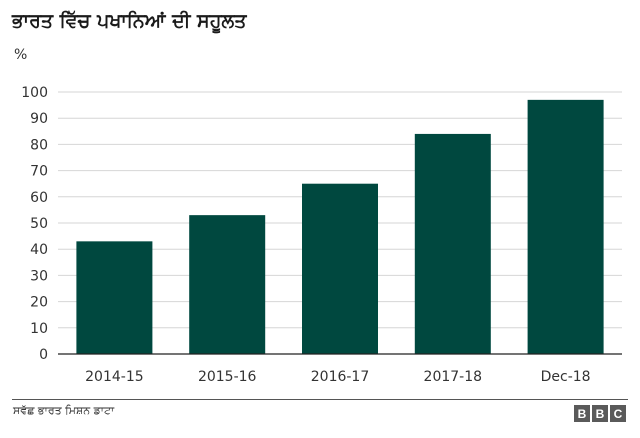  I want to click on bbc-logo-letter: C, so click(618, 413).